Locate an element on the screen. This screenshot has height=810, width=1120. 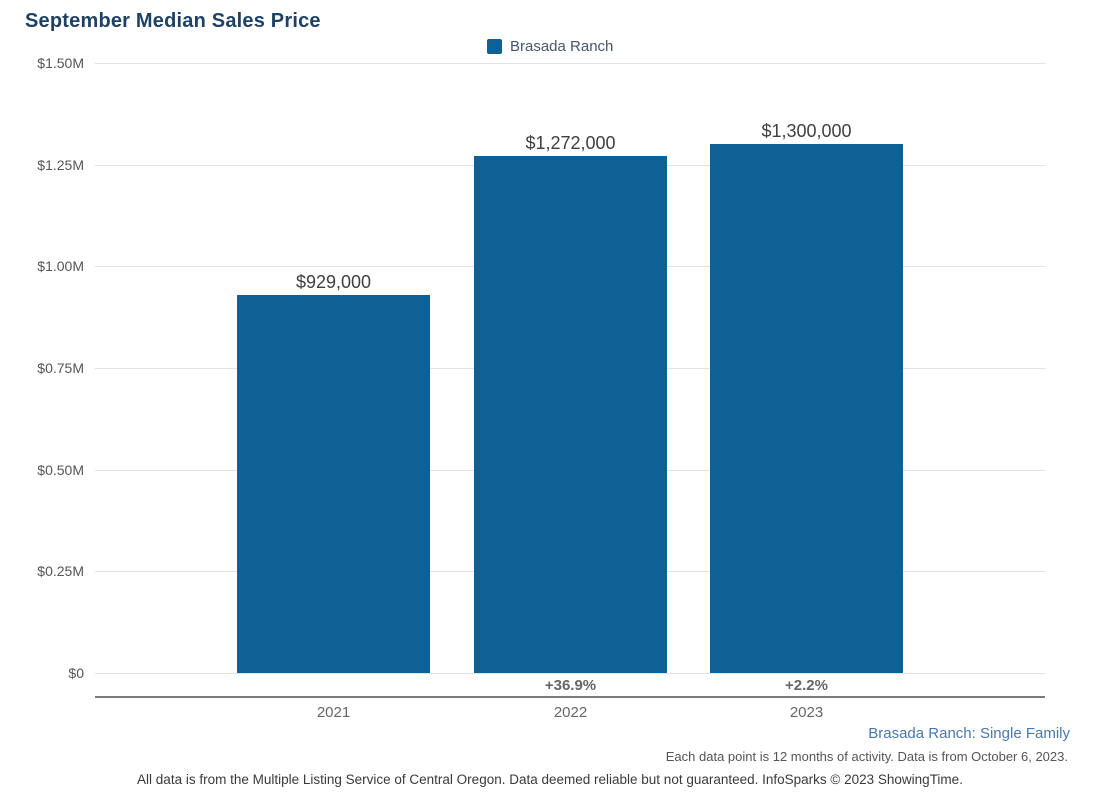
x-axis-category-label: 2023 is located at coordinates (806, 712).